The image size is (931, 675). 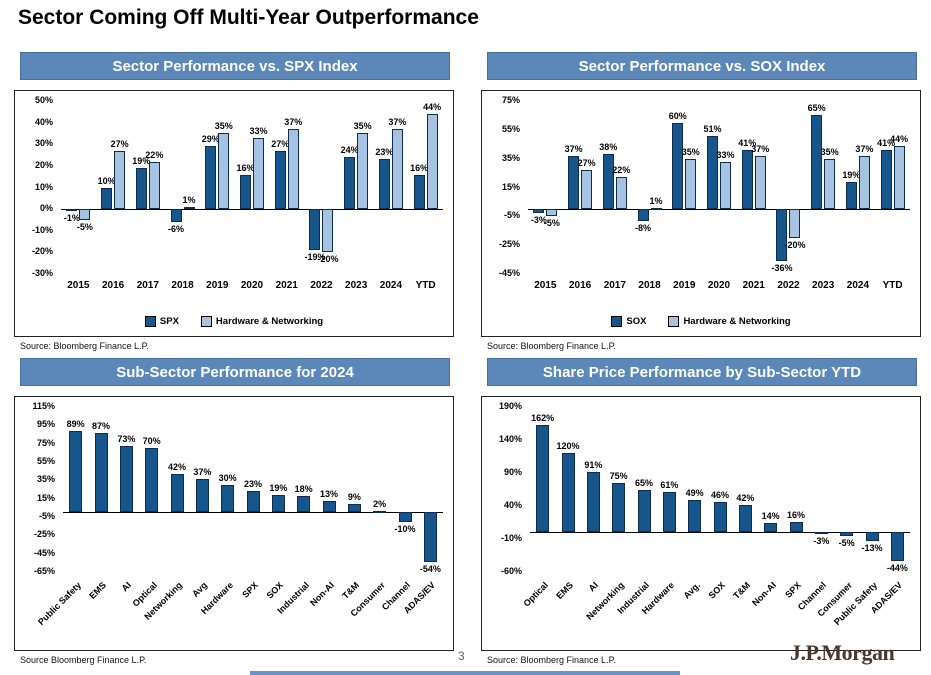 I want to click on bar-ADAS-EV, so click(x=897, y=547).